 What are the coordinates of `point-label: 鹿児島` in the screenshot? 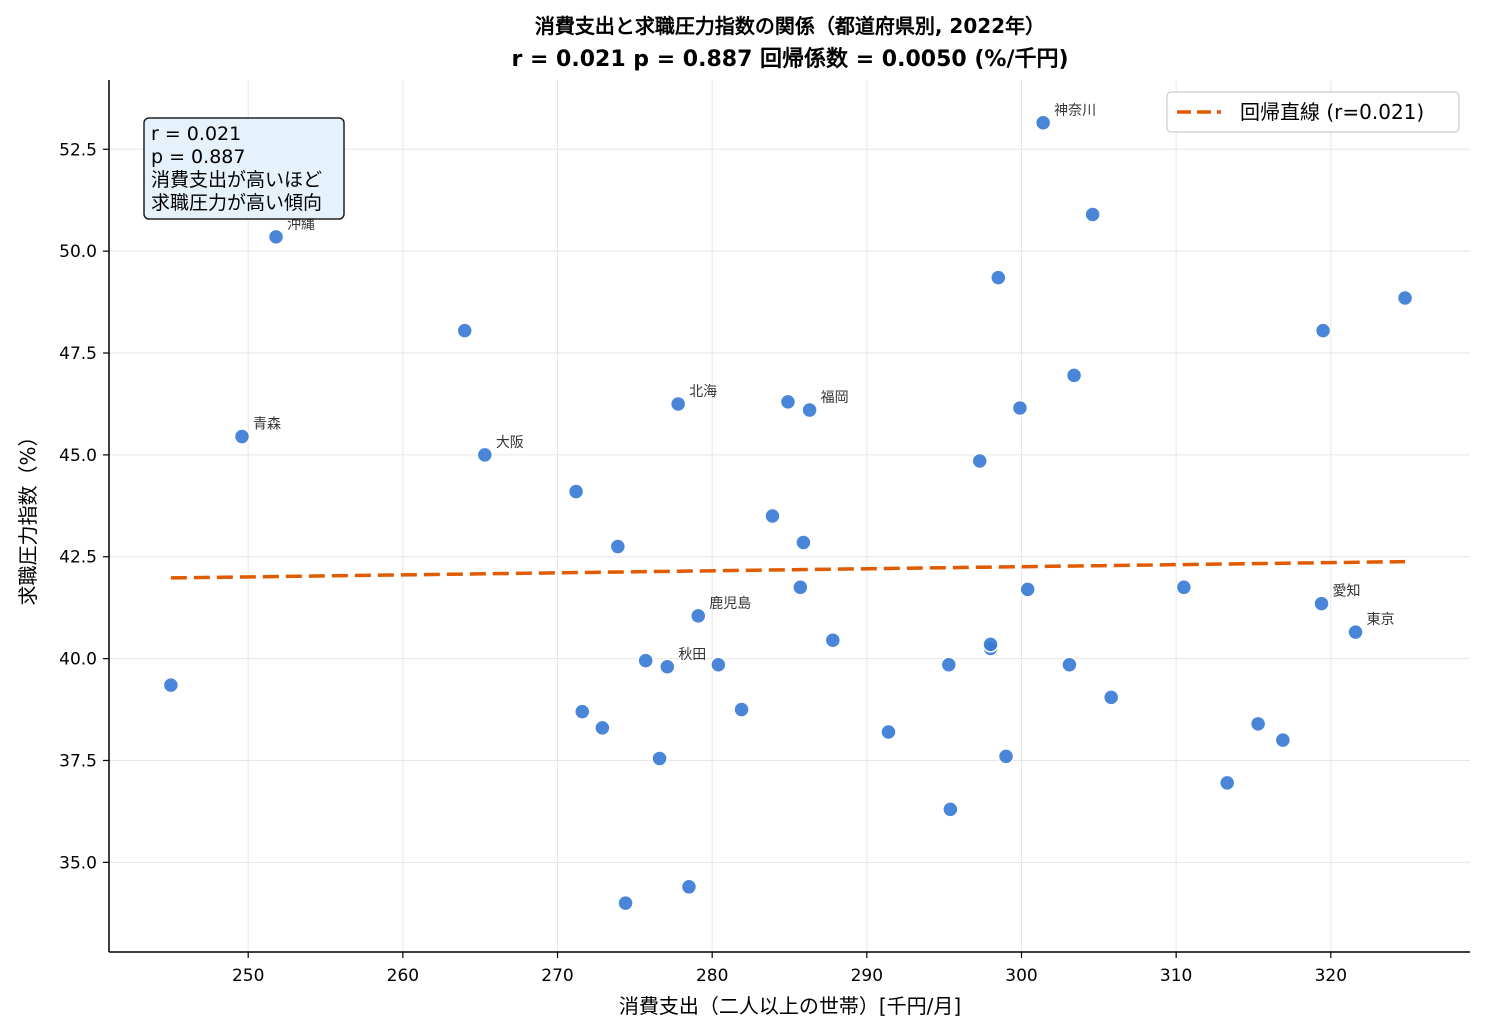 It's located at (730, 603).